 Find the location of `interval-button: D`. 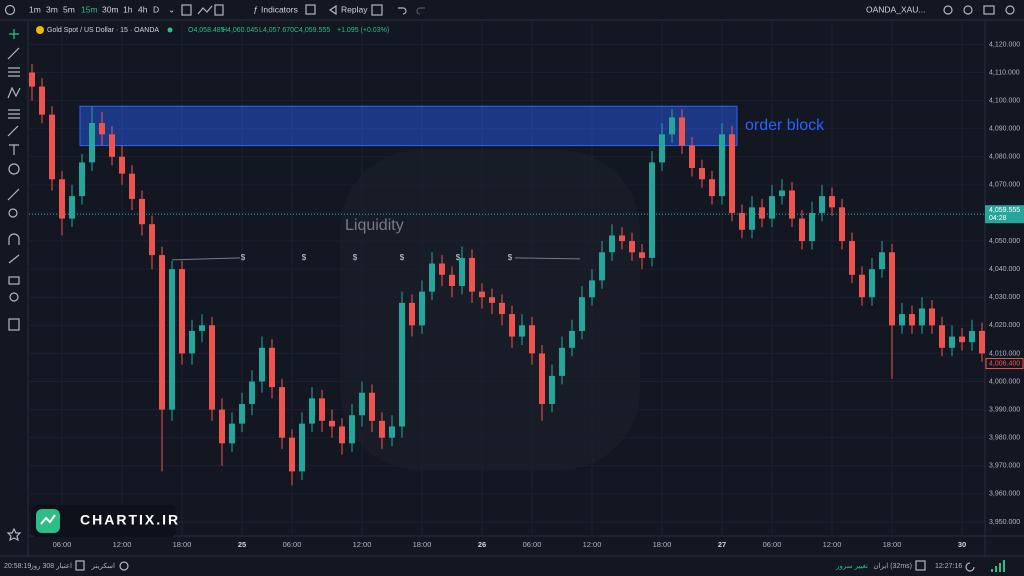

interval-button: D is located at coordinates (156, 9).